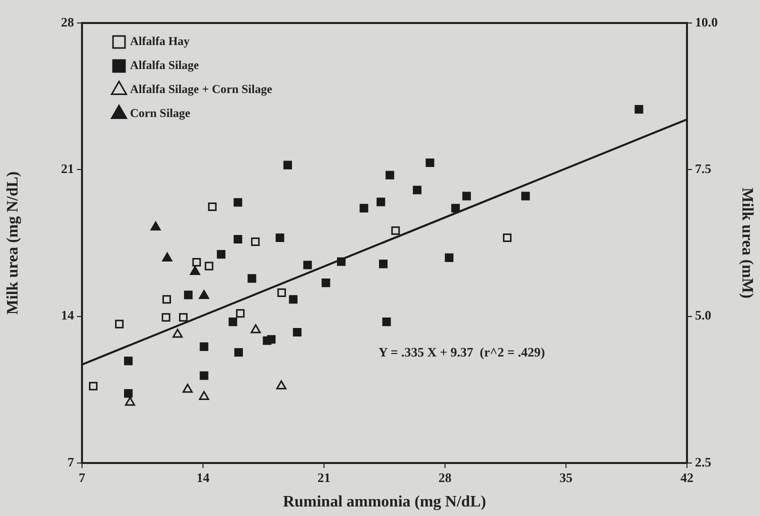 The width and height of the screenshot is (760, 516). What do you see at coordinates (324, 478) in the screenshot?
I see `x-tick-label: 21` at bounding box center [324, 478].